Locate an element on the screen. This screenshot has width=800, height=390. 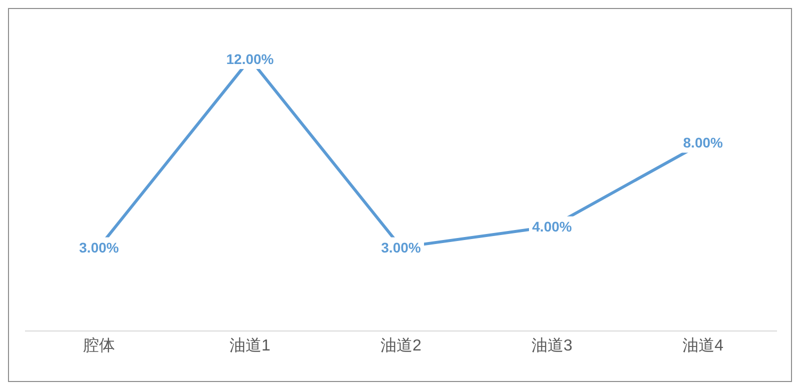
data-label: 4.00% is located at coordinates (552, 226).